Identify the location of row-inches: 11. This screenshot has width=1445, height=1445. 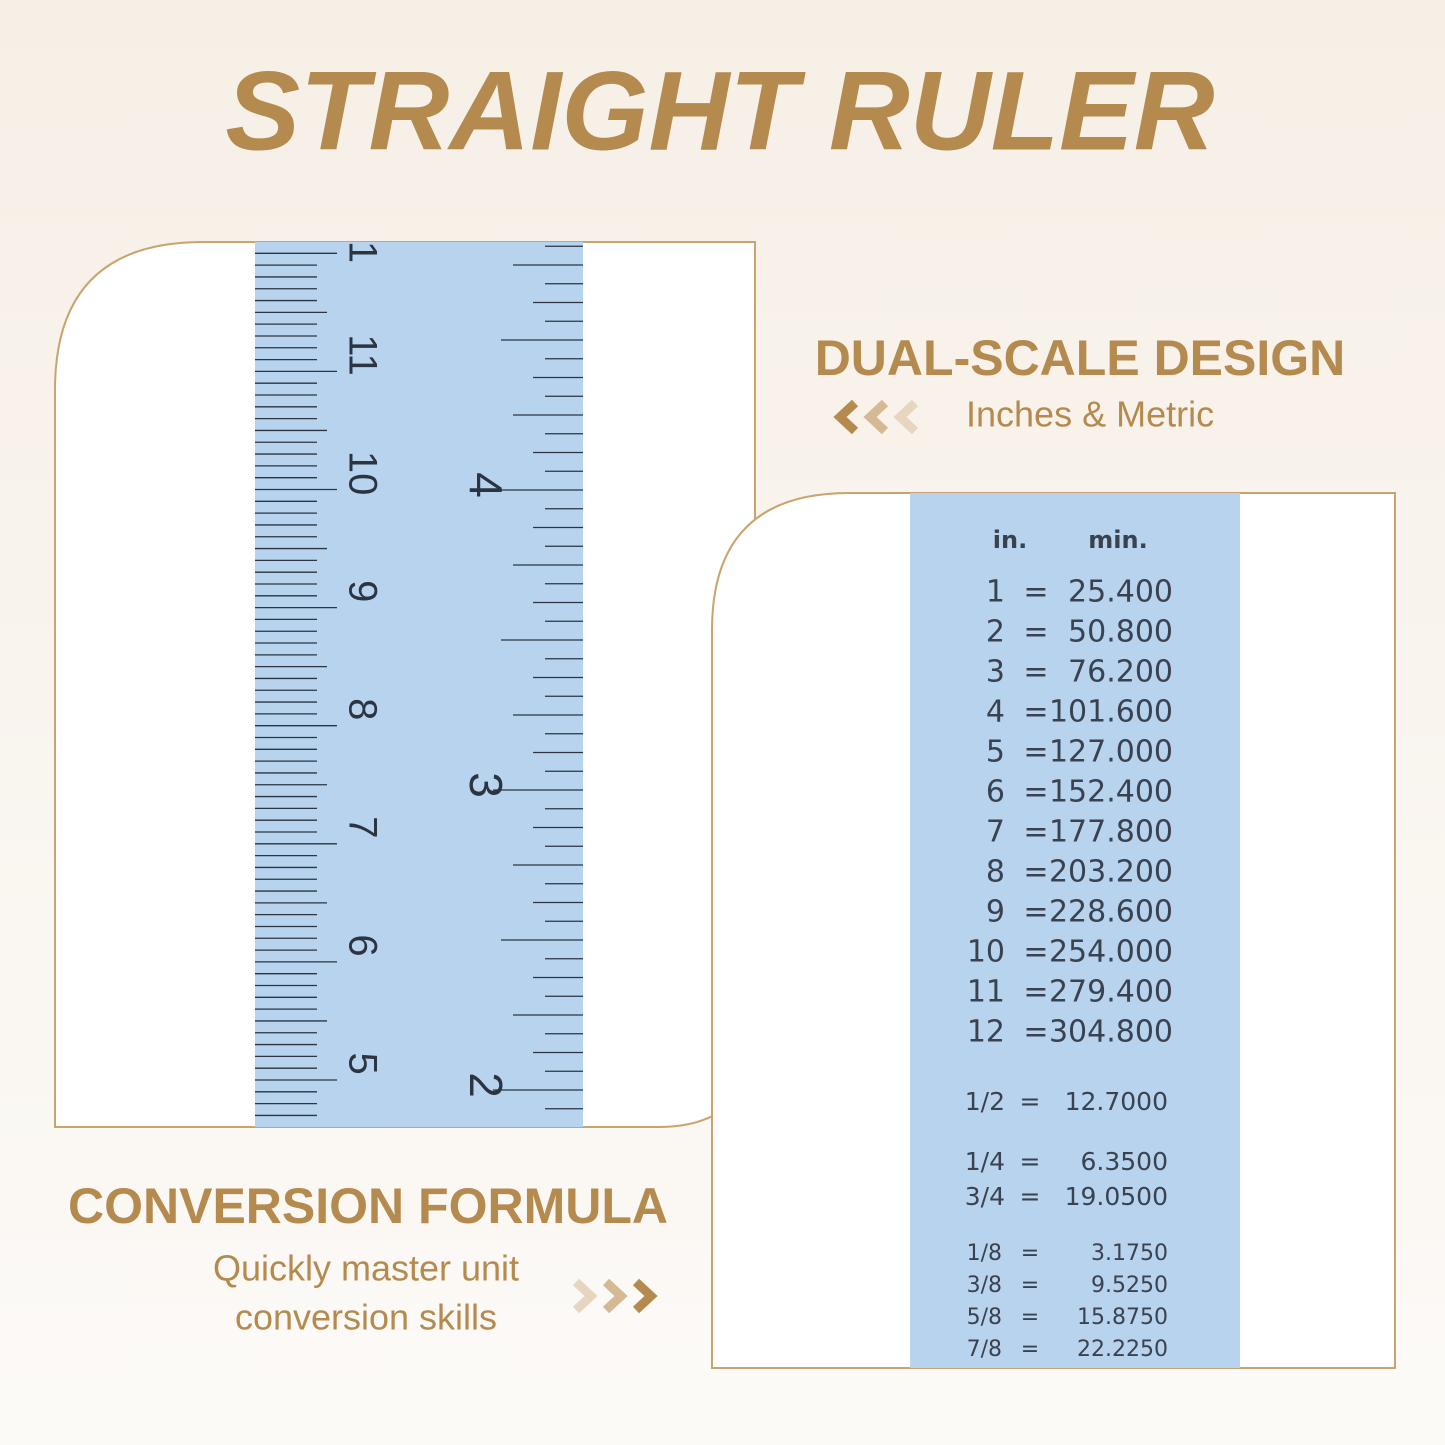
(986, 992).